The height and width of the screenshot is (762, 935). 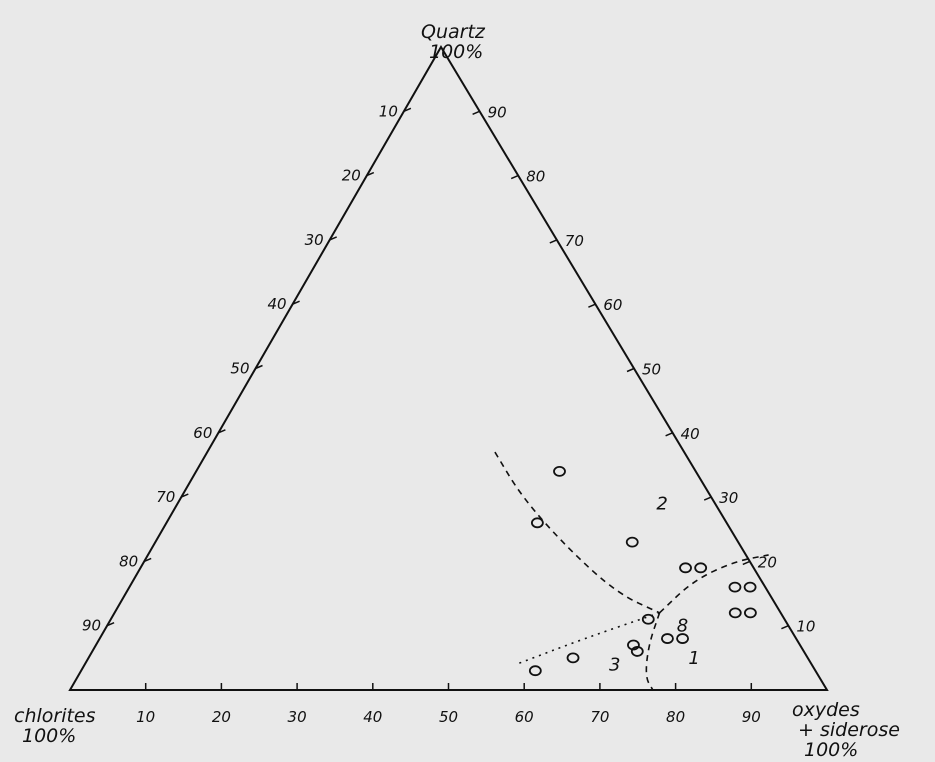 What do you see at coordinates (693, 658) in the screenshot?
I see `zone-label: 1` at bounding box center [693, 658].